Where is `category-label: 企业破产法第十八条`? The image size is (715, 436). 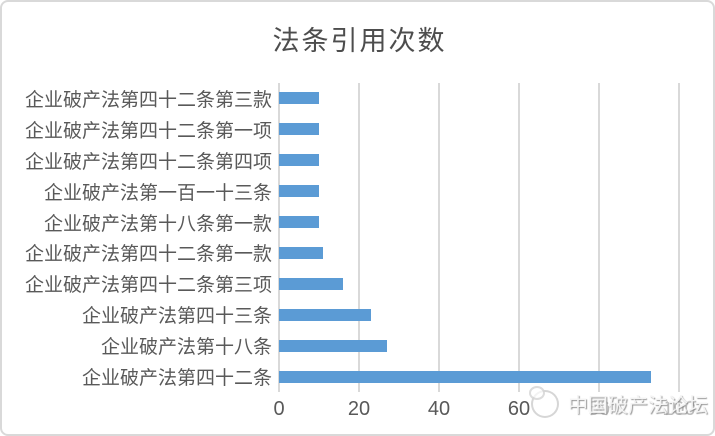
category-label: 企业破产法第十八条 is located at coordinates (186, 347).